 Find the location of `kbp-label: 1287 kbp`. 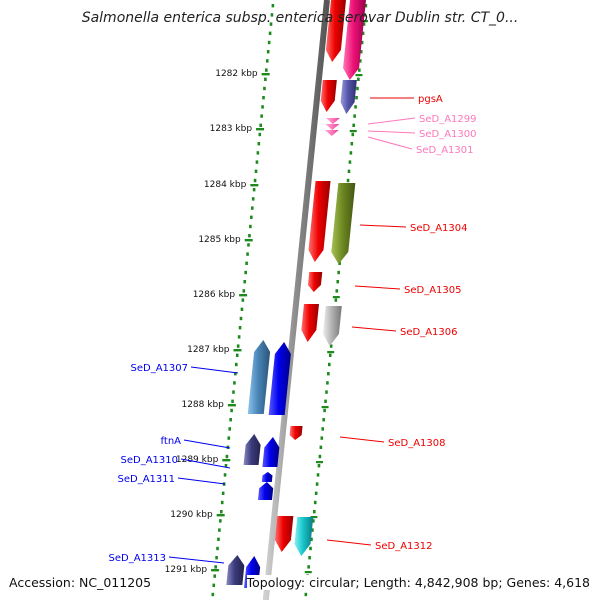

kbp-label: 1287 kbp is located at coordinates (208, 350).